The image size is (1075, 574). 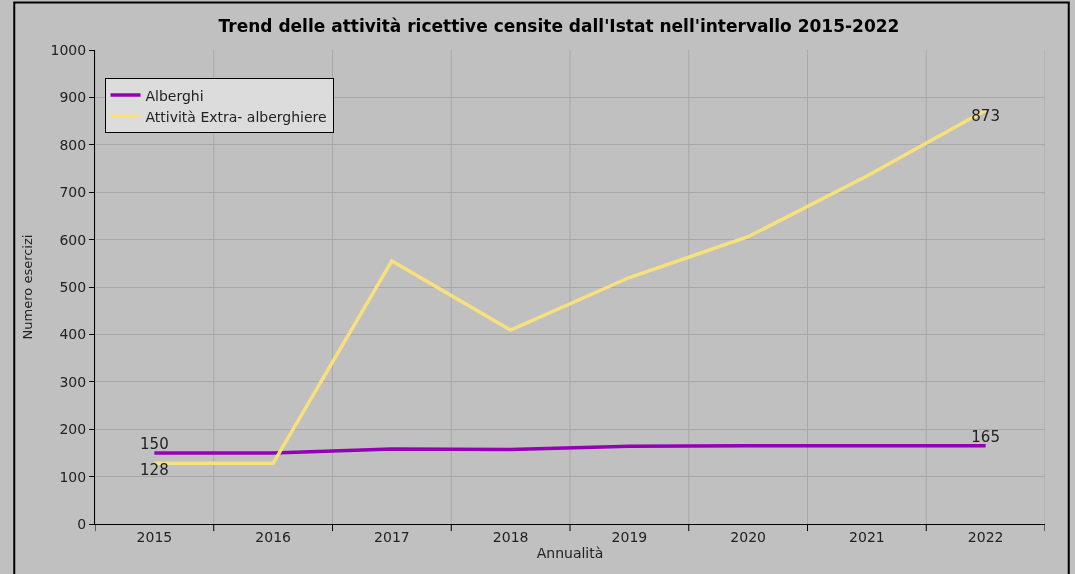 I want to click on chart-title: Trend delle attività ricettive censite dall'Istat nell'intervallo 2015-2022, so click(x=559, y=25).